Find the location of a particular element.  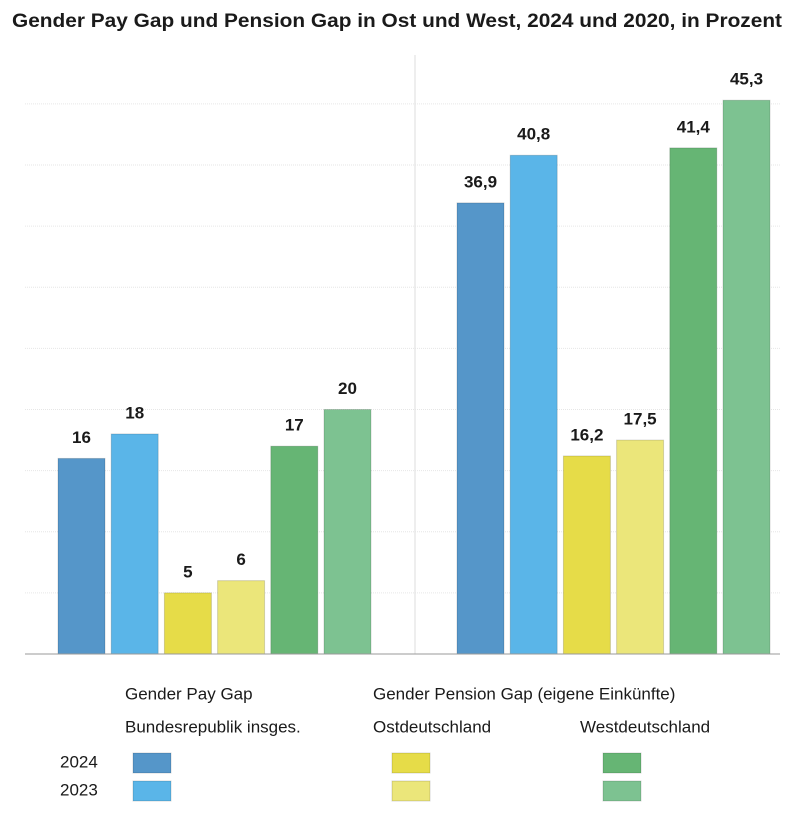

value-label: 36,9 is located at coordinates (480, 181).